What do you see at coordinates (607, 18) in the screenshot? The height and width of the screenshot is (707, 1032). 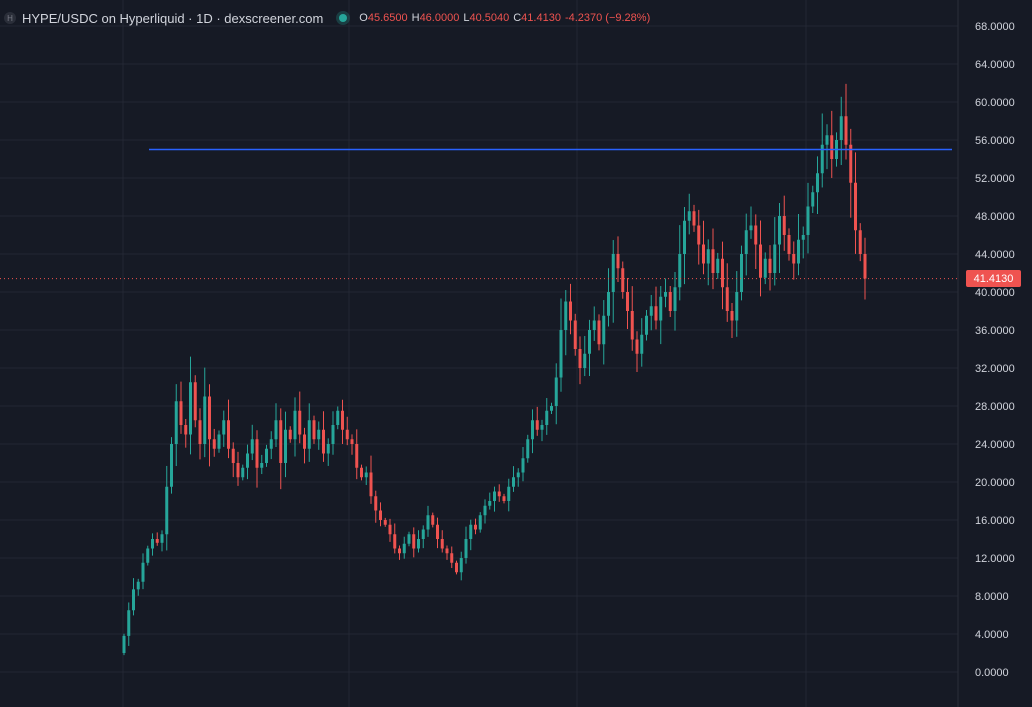 I see `change-value: -4.2370 (−9.28%)` at bounding box center [607, 18].